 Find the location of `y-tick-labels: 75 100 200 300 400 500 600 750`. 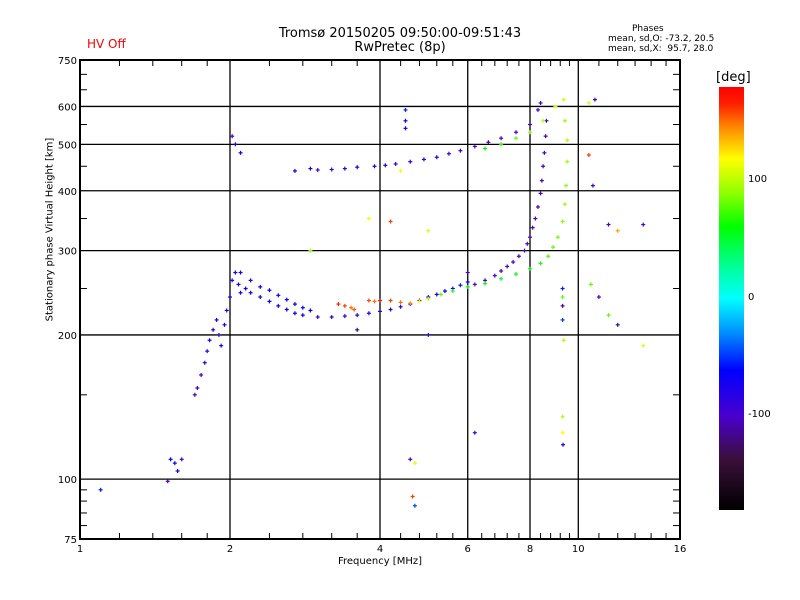

y-tick-labels: 75 100 200 300 400 500 600 750 is located at coordinates (67, 301).